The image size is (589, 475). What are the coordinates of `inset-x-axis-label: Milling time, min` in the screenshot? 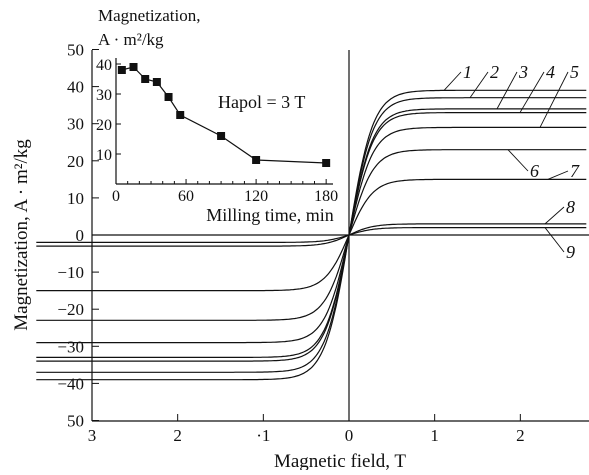 It's located at (270, 215).